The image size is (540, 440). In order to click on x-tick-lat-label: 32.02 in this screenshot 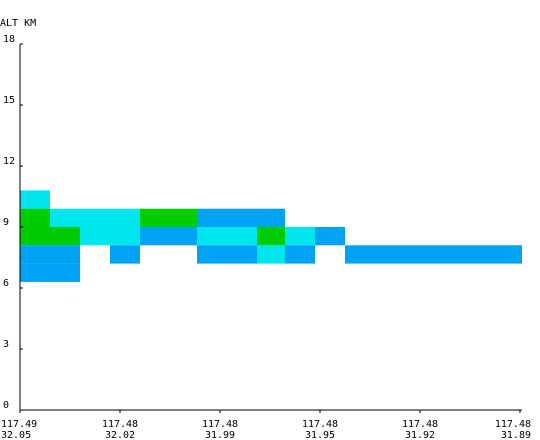, I will do `click(120, 435)`.